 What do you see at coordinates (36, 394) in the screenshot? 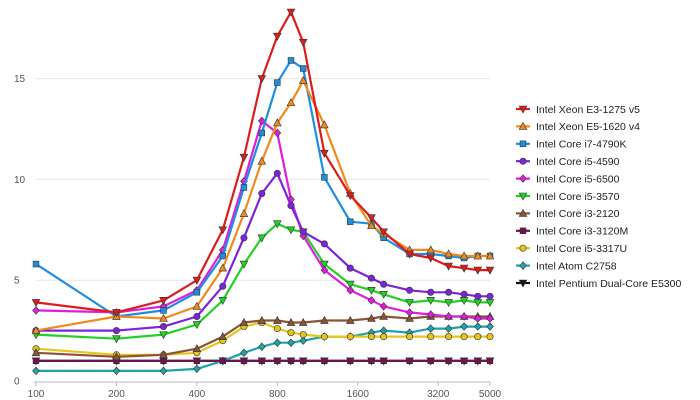
I see `x-tick-label: 100` at bounding box center [36, 394].